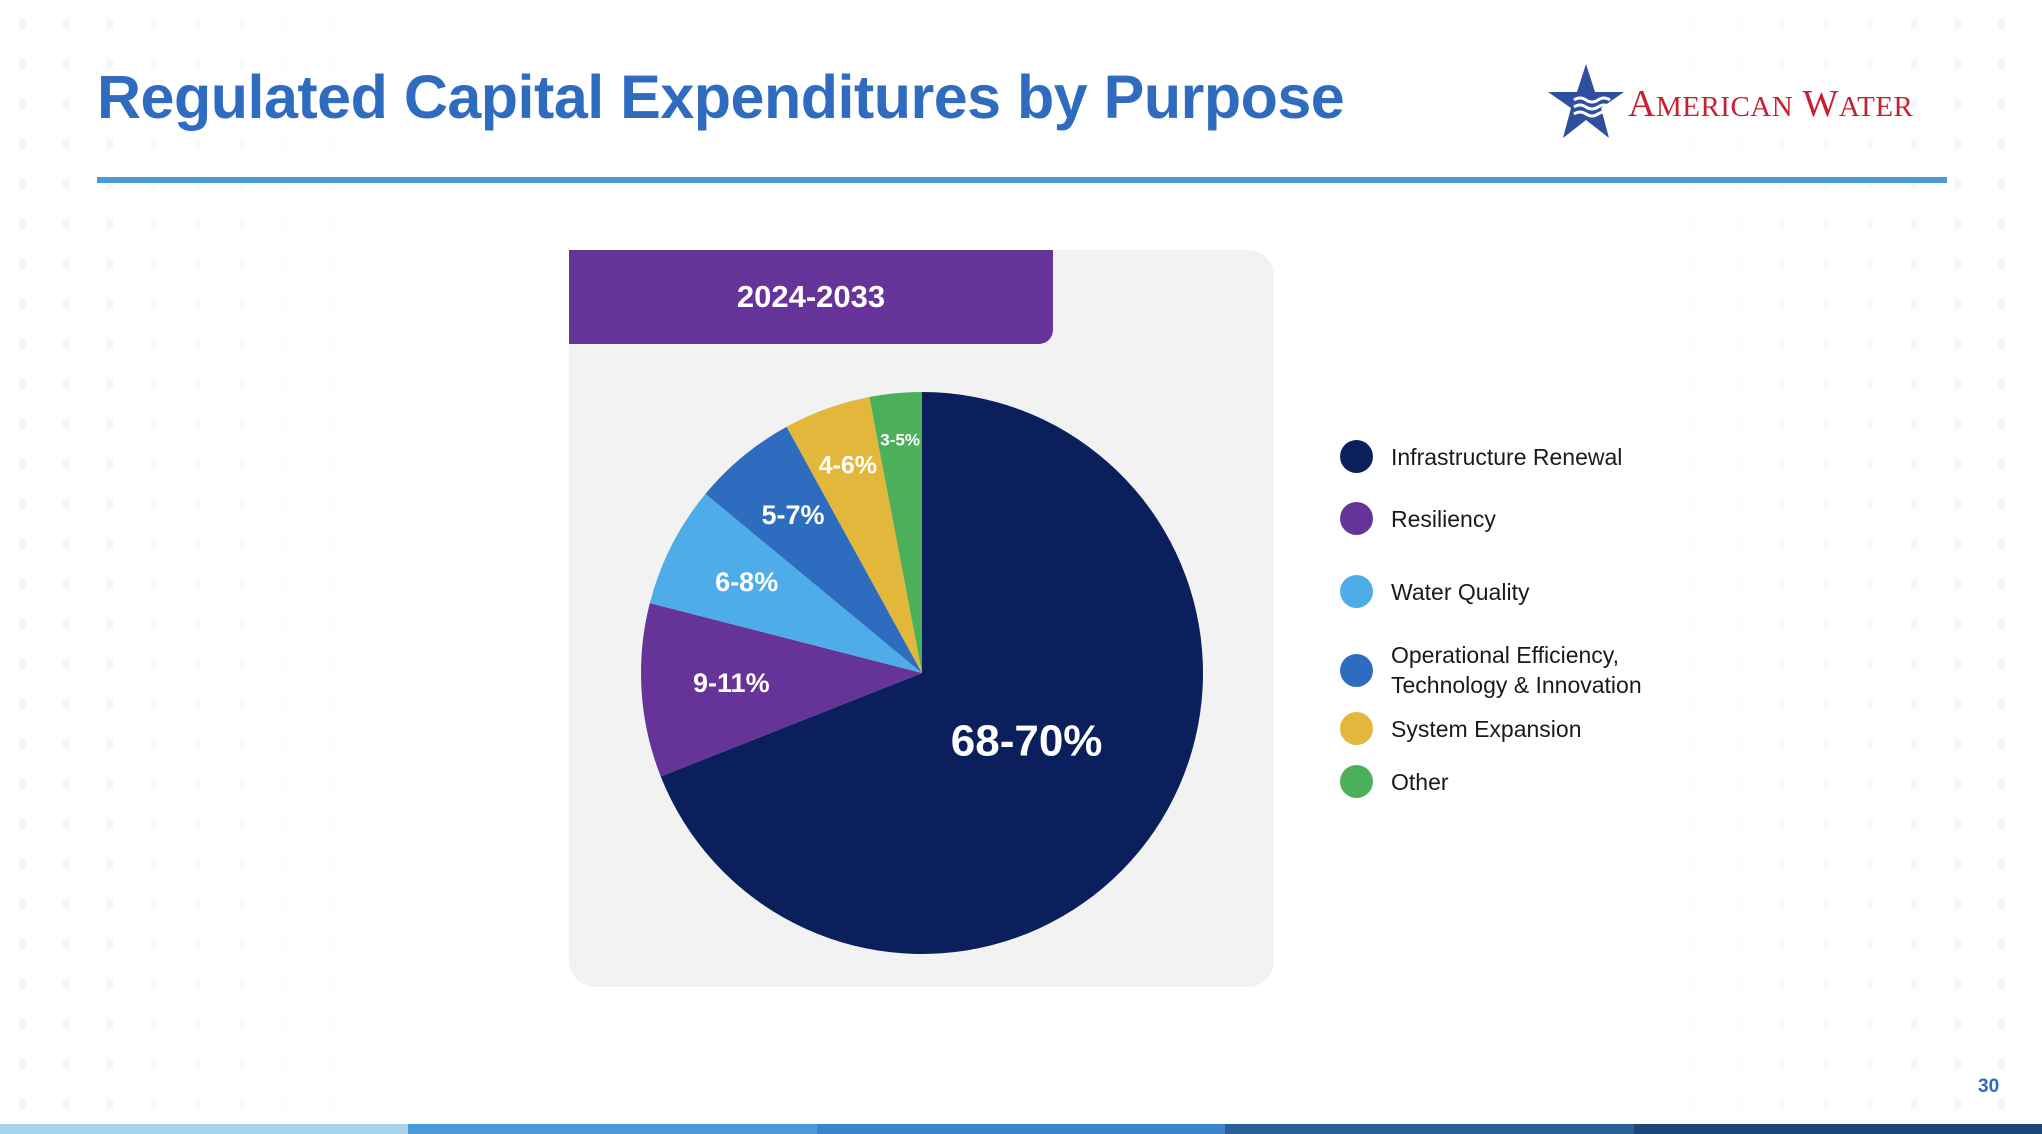 The image size is (2042, 1134). I want to click on company-logo: AMERICAN WATER, so click(1750, 102).